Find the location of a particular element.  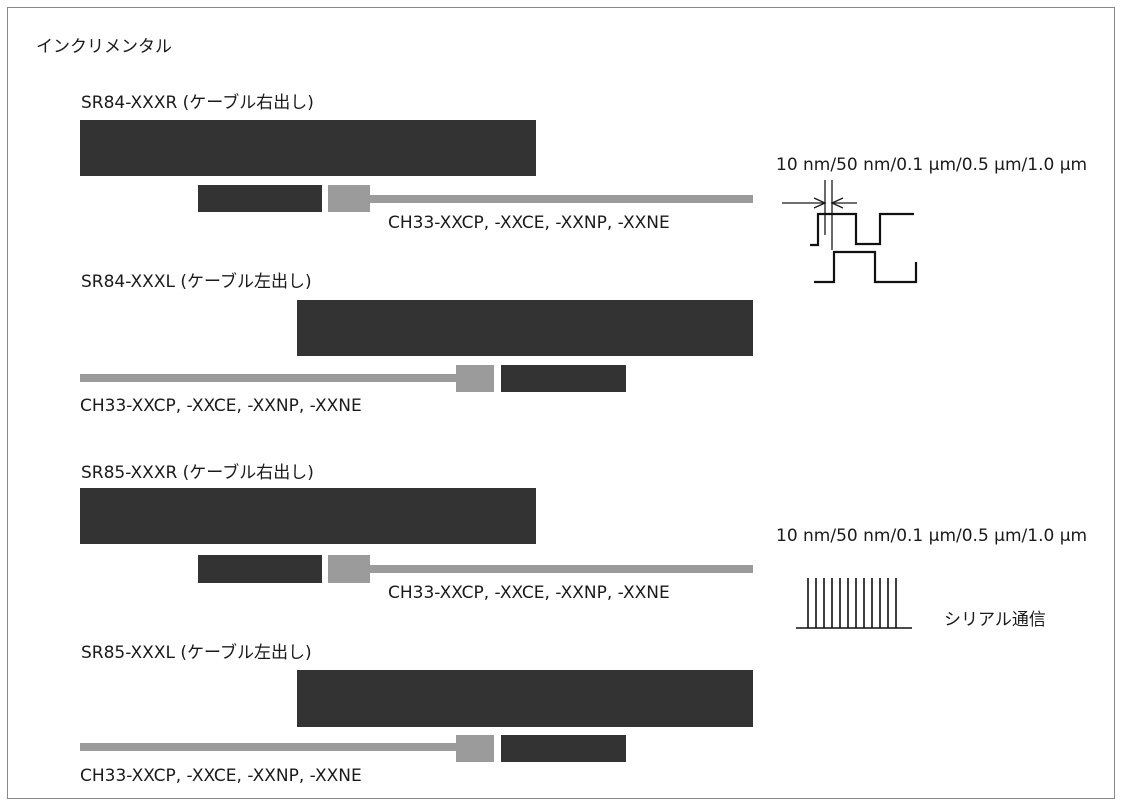

section-title: インクリメンタル is located at coordinates (104, 47).